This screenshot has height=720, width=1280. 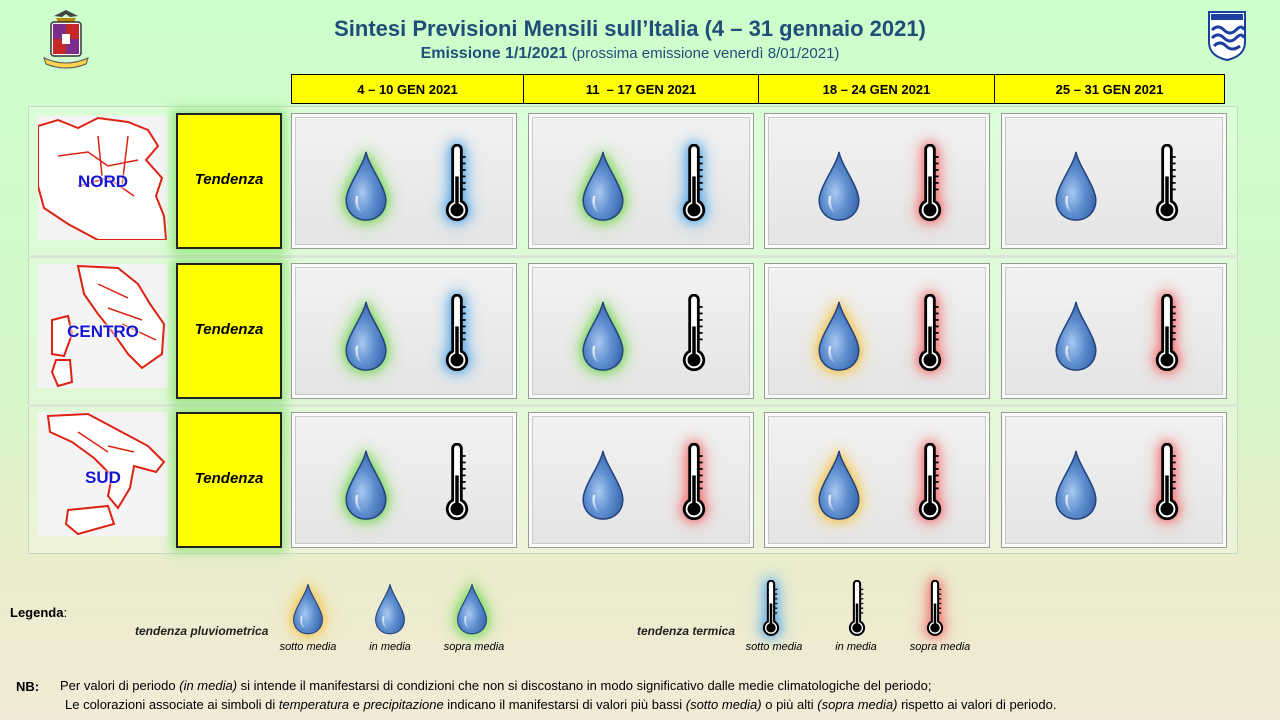 I want to click on legend-rain-below-label: sotto media, so click(x=308, y=647).